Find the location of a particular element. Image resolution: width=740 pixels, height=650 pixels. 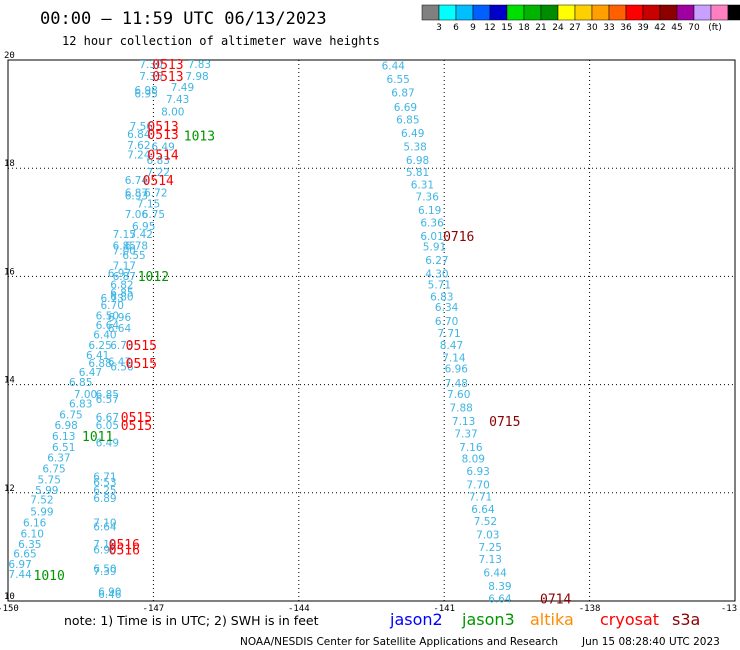

swh-value: 7.06 is located at coordinates (137, 215).